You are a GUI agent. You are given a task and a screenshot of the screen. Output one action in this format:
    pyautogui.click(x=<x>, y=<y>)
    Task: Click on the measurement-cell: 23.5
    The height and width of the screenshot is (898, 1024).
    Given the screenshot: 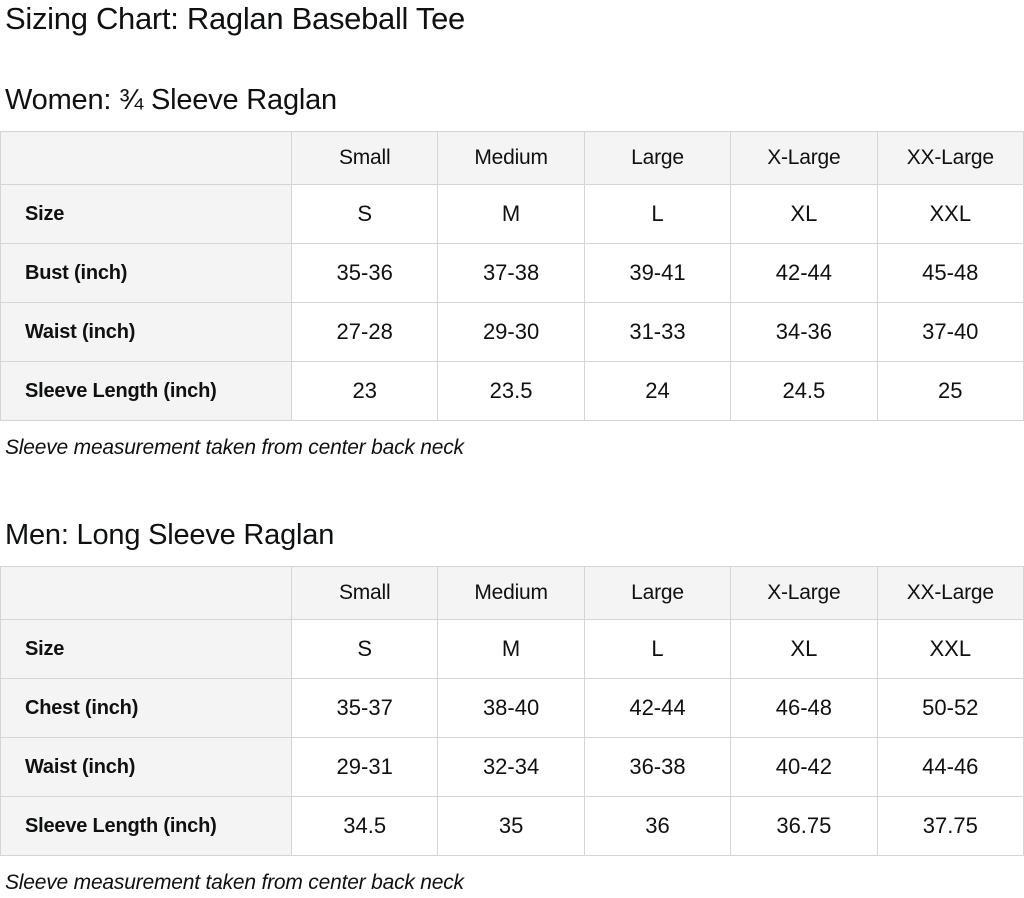 What is the action you would take?
    pyautogui.click(x=511, y=391)
    